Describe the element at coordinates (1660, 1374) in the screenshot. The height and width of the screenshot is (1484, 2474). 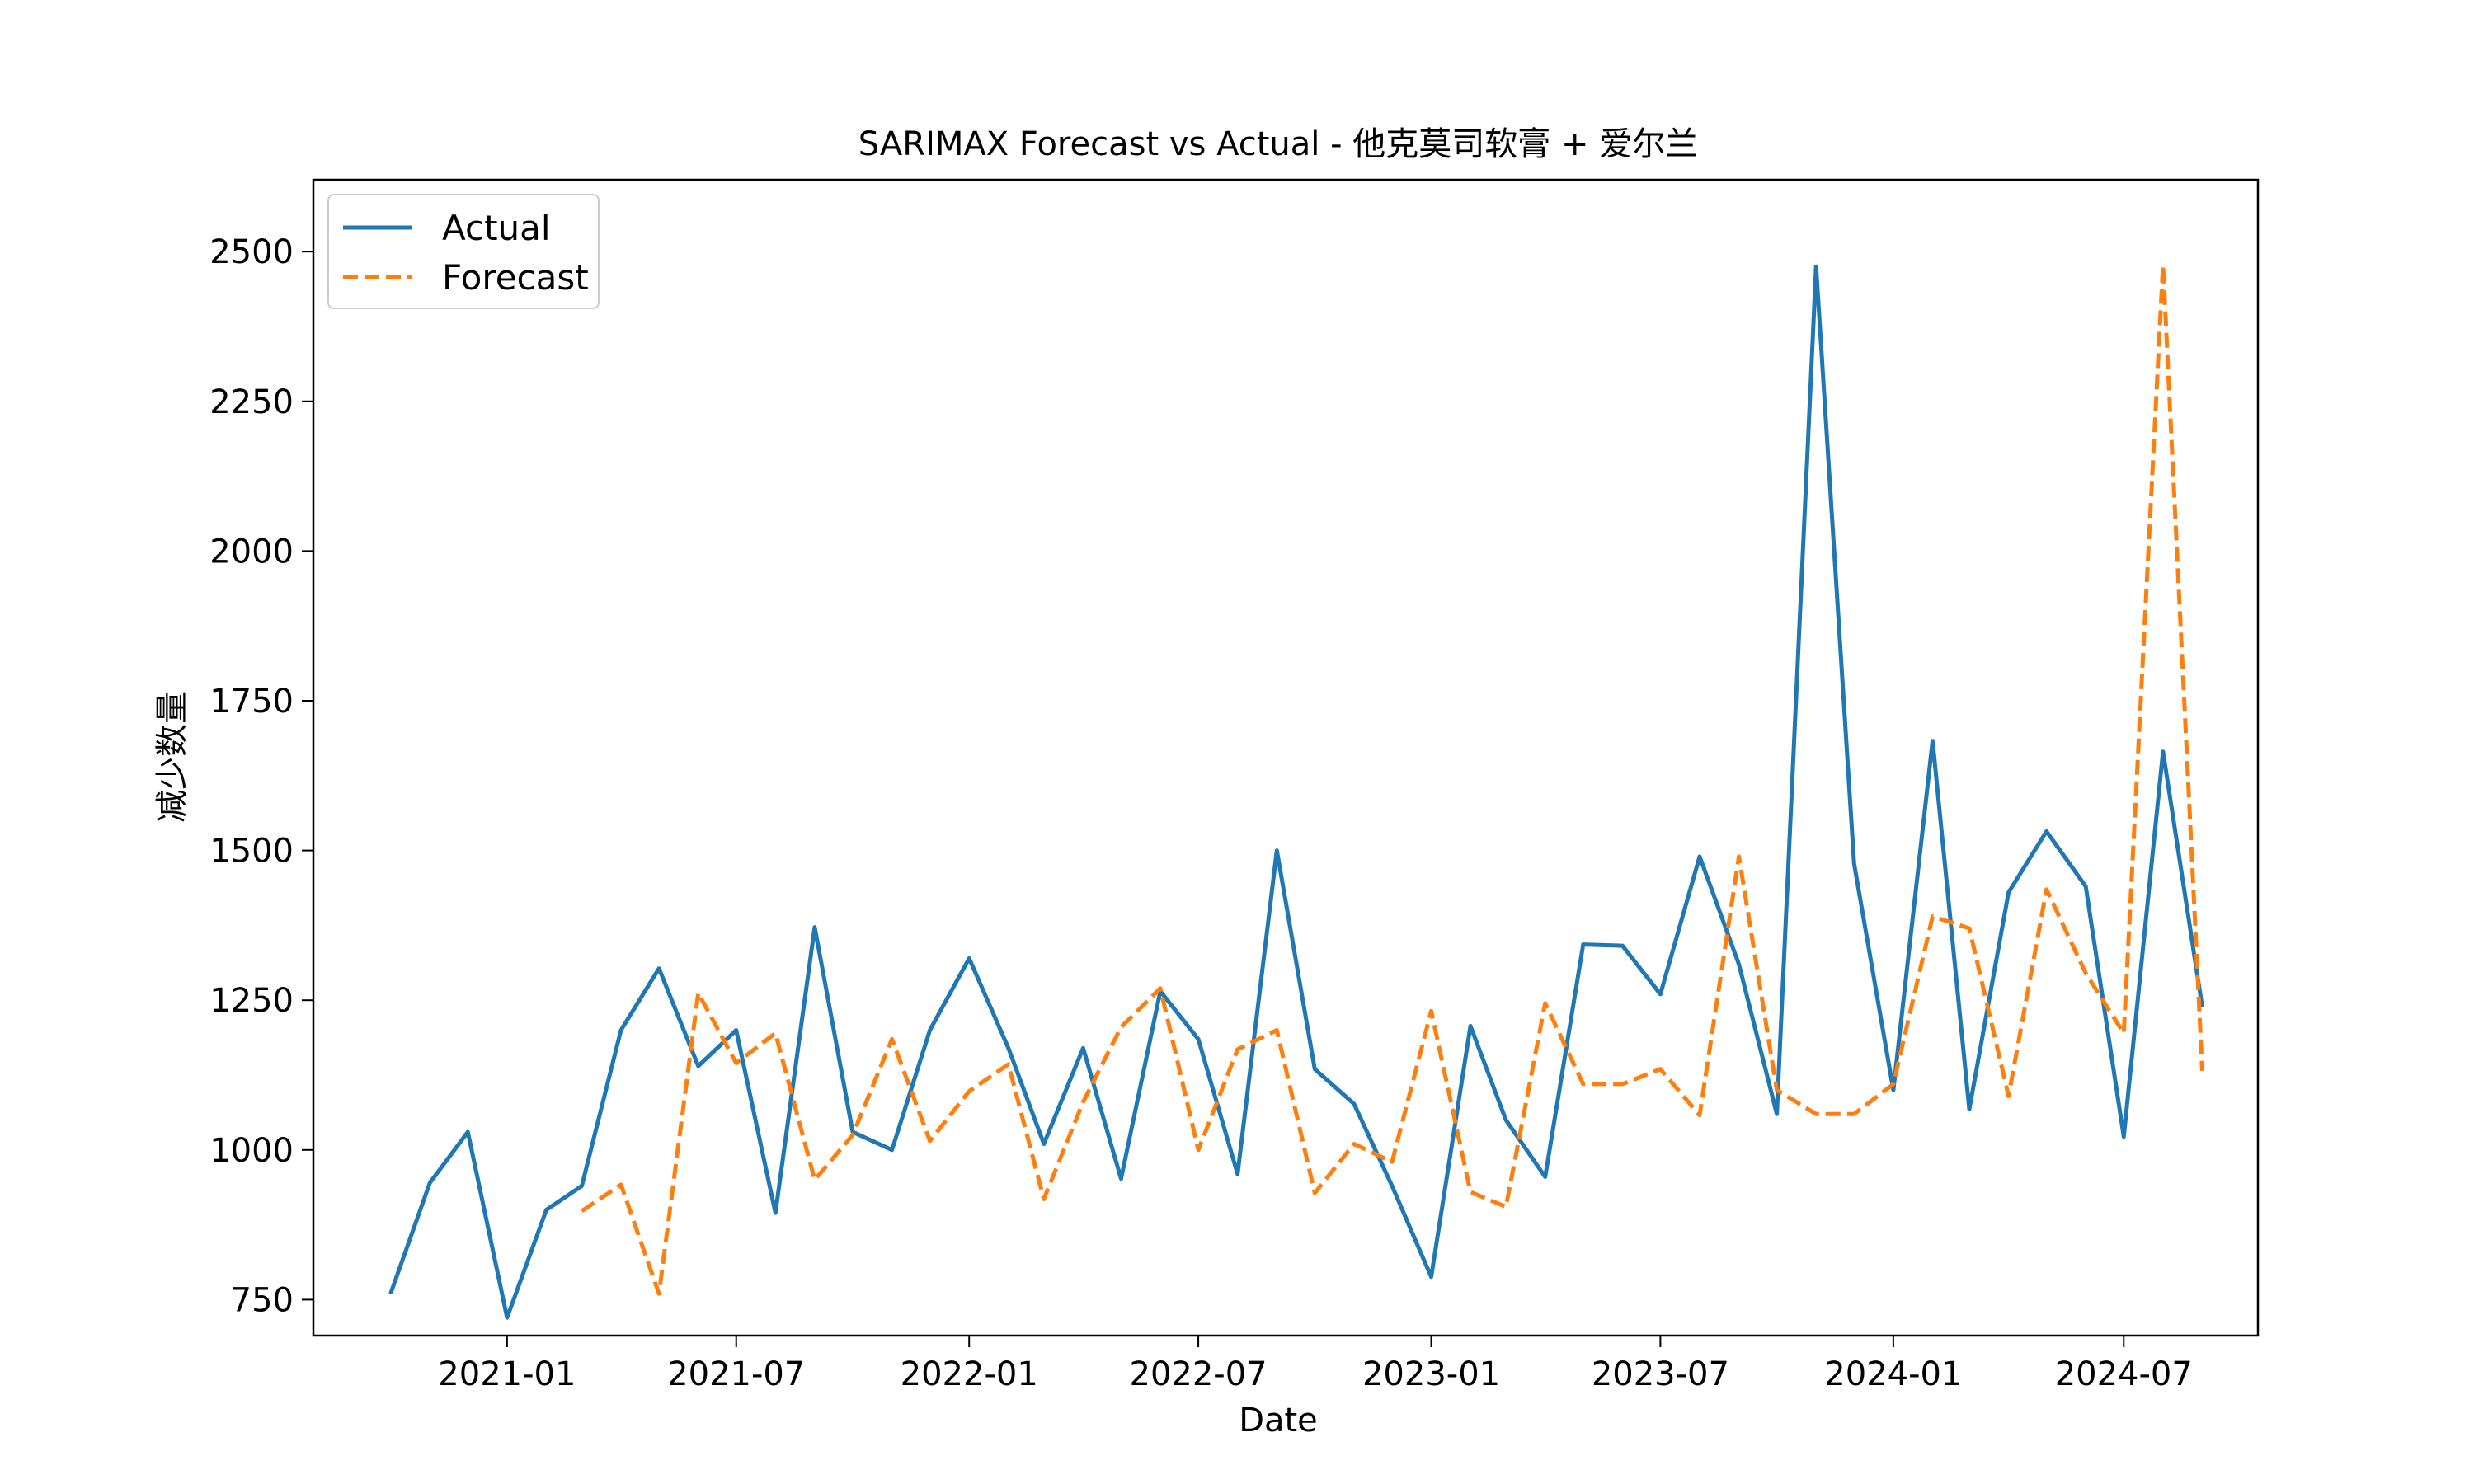
I see `x-tick-label: 2023-07` at that location.